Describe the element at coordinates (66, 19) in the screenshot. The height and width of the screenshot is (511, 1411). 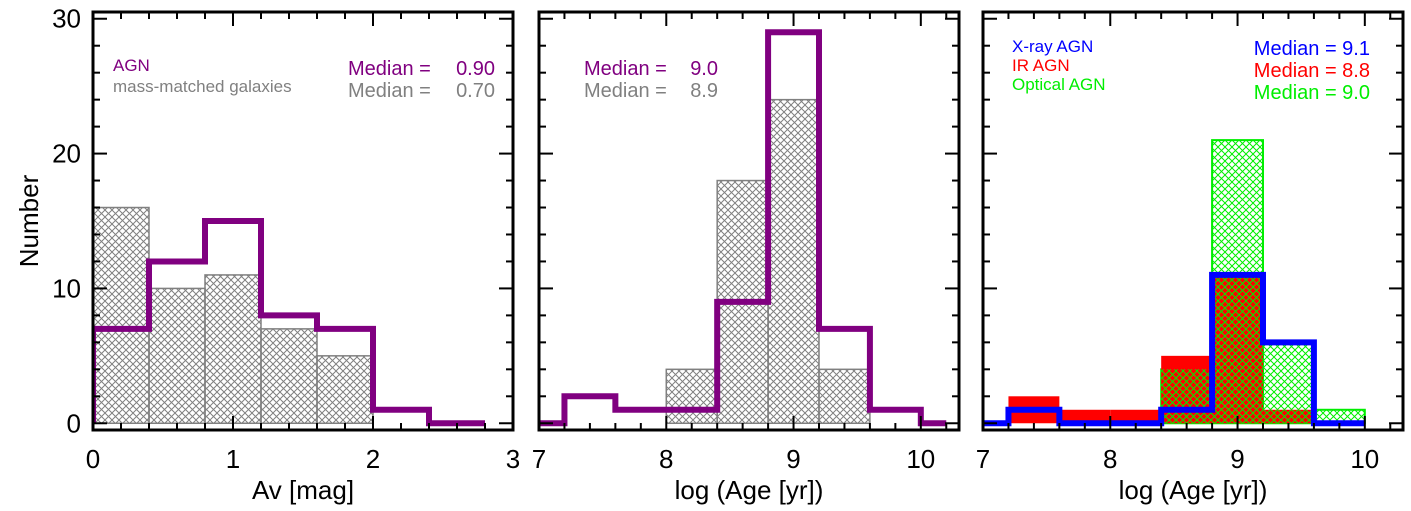
I see `y-tick-label: 30` at that location.